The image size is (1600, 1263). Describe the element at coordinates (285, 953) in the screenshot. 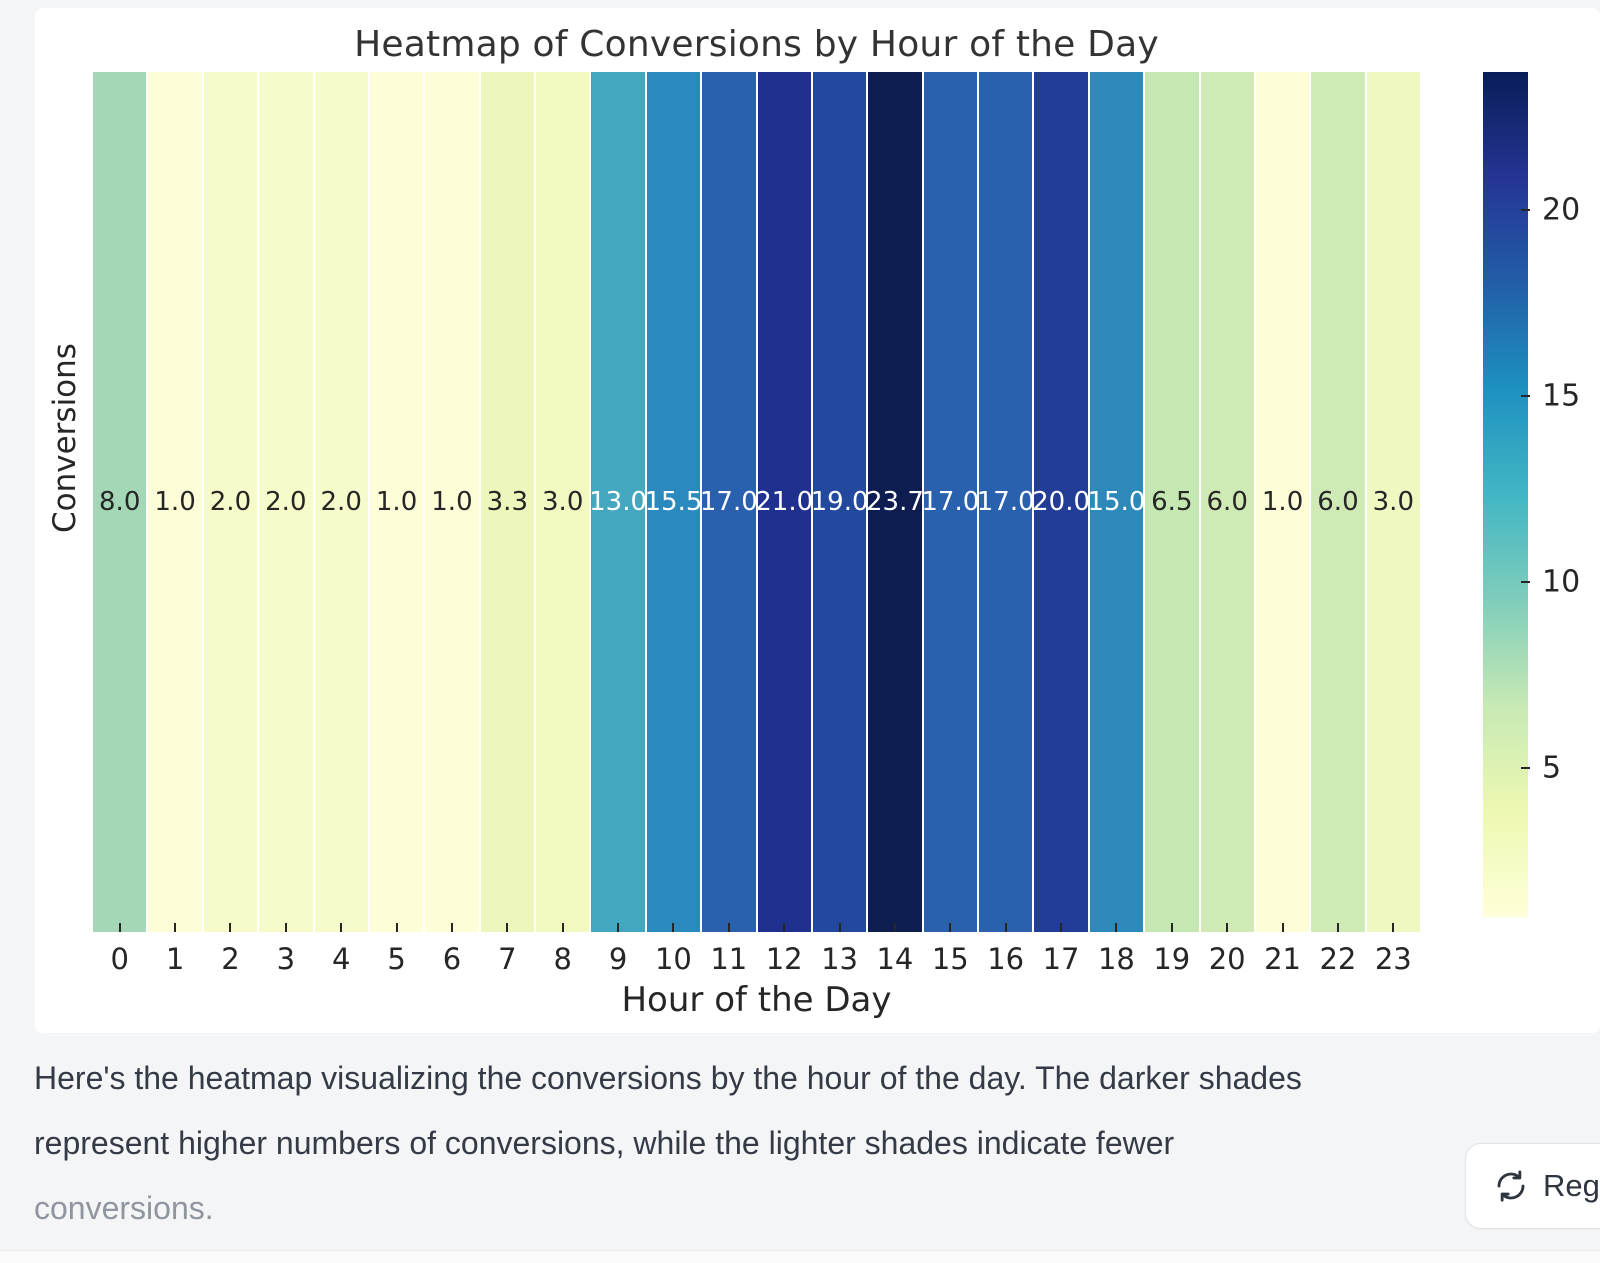

I see `x-tick: 3` at that location.